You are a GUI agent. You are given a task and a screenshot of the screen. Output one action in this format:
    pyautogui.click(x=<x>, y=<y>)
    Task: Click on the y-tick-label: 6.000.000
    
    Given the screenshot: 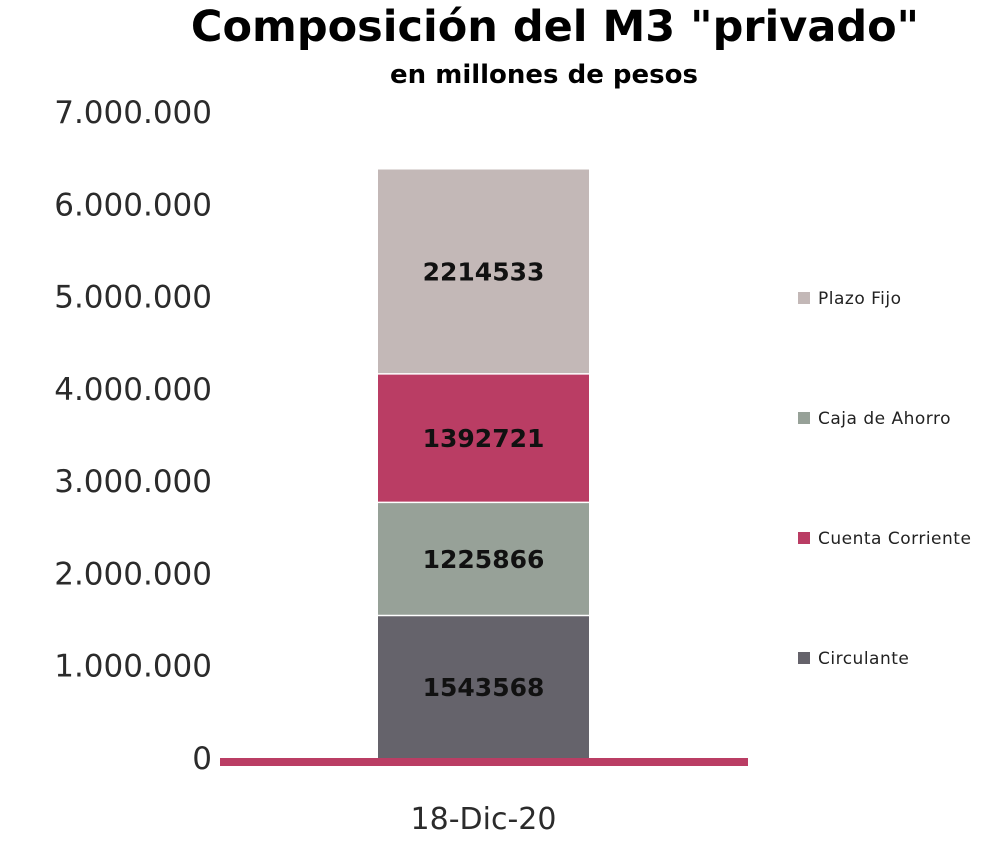 What is the action you would take?
    pyautogui.click(x=133, y=205)
    